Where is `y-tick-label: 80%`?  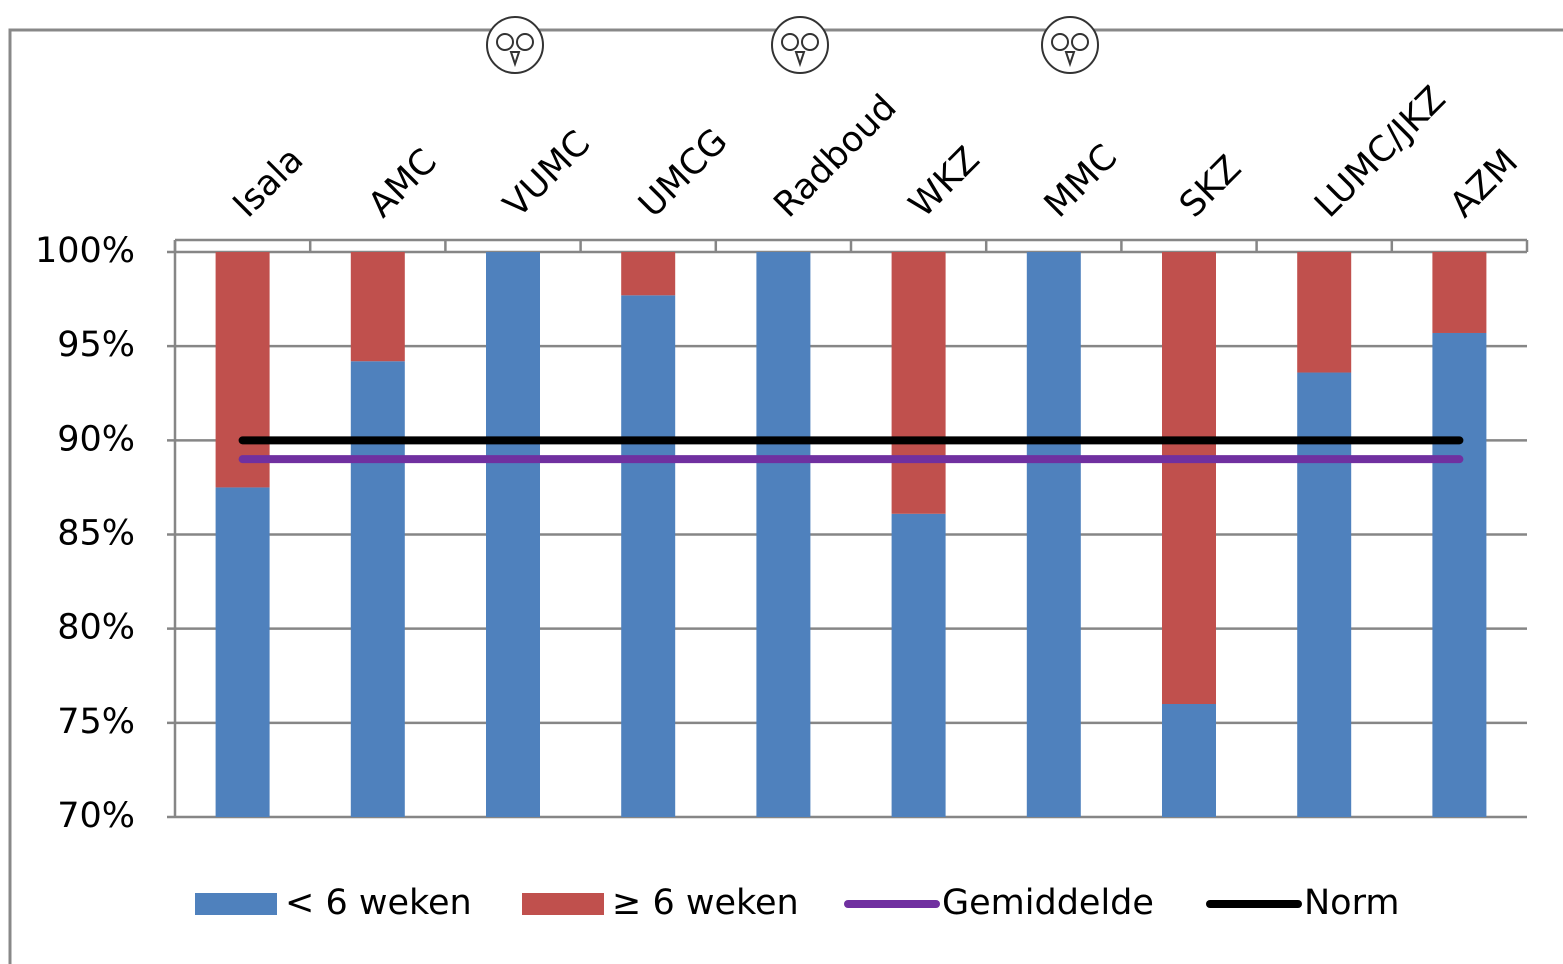
y-tick-label: 80% is located at coordinates (96, 628).